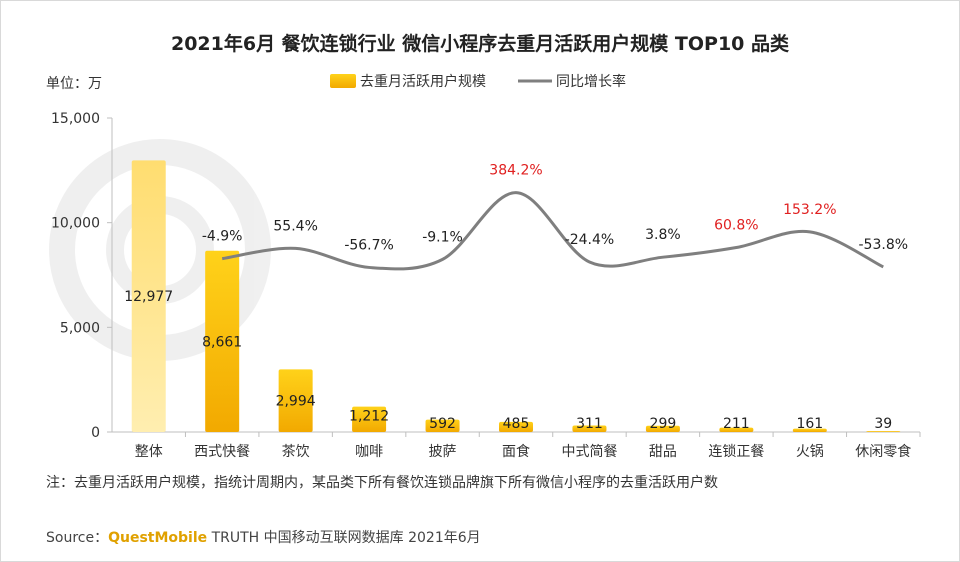 This screenshot has height=562, width=960. Describe the element at coordinates (369, 452) in the screenshot. I see `category-label: 咖啡` at that location.